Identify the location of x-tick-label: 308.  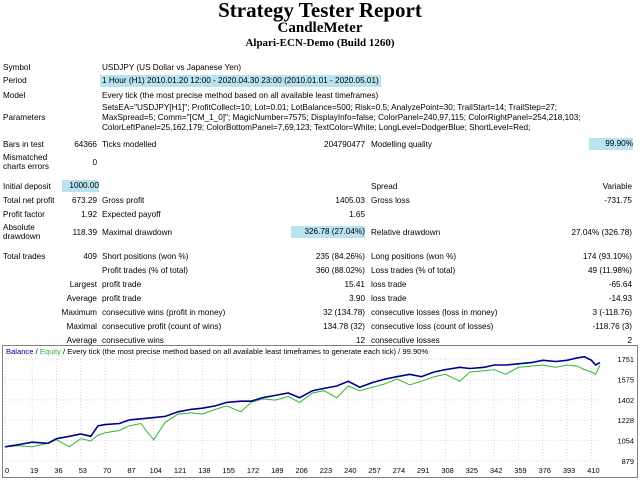
(447, 470).